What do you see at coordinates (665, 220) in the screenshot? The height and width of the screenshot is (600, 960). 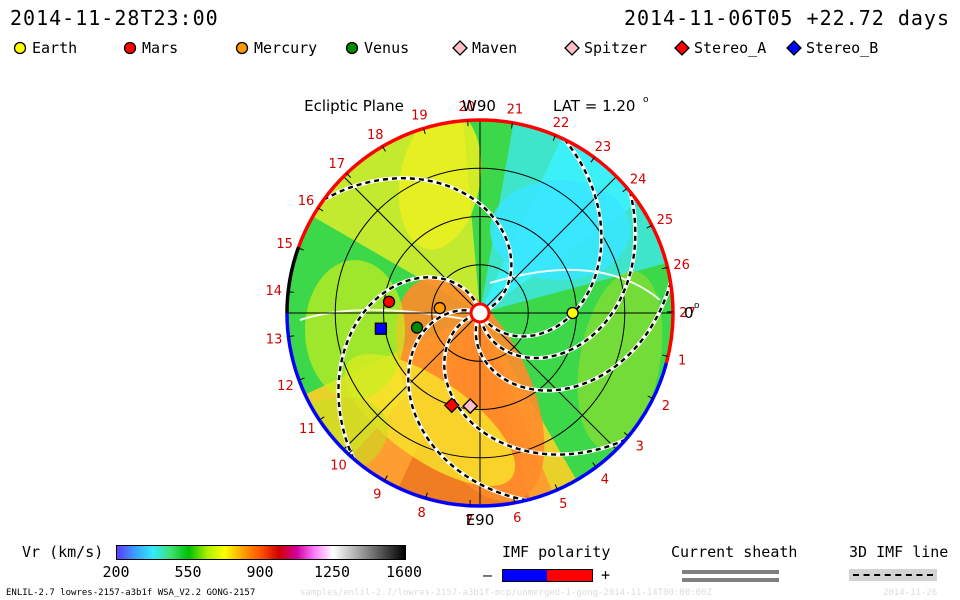 I see `carrington-tick-label: 25` at bounding box center [665, 220].